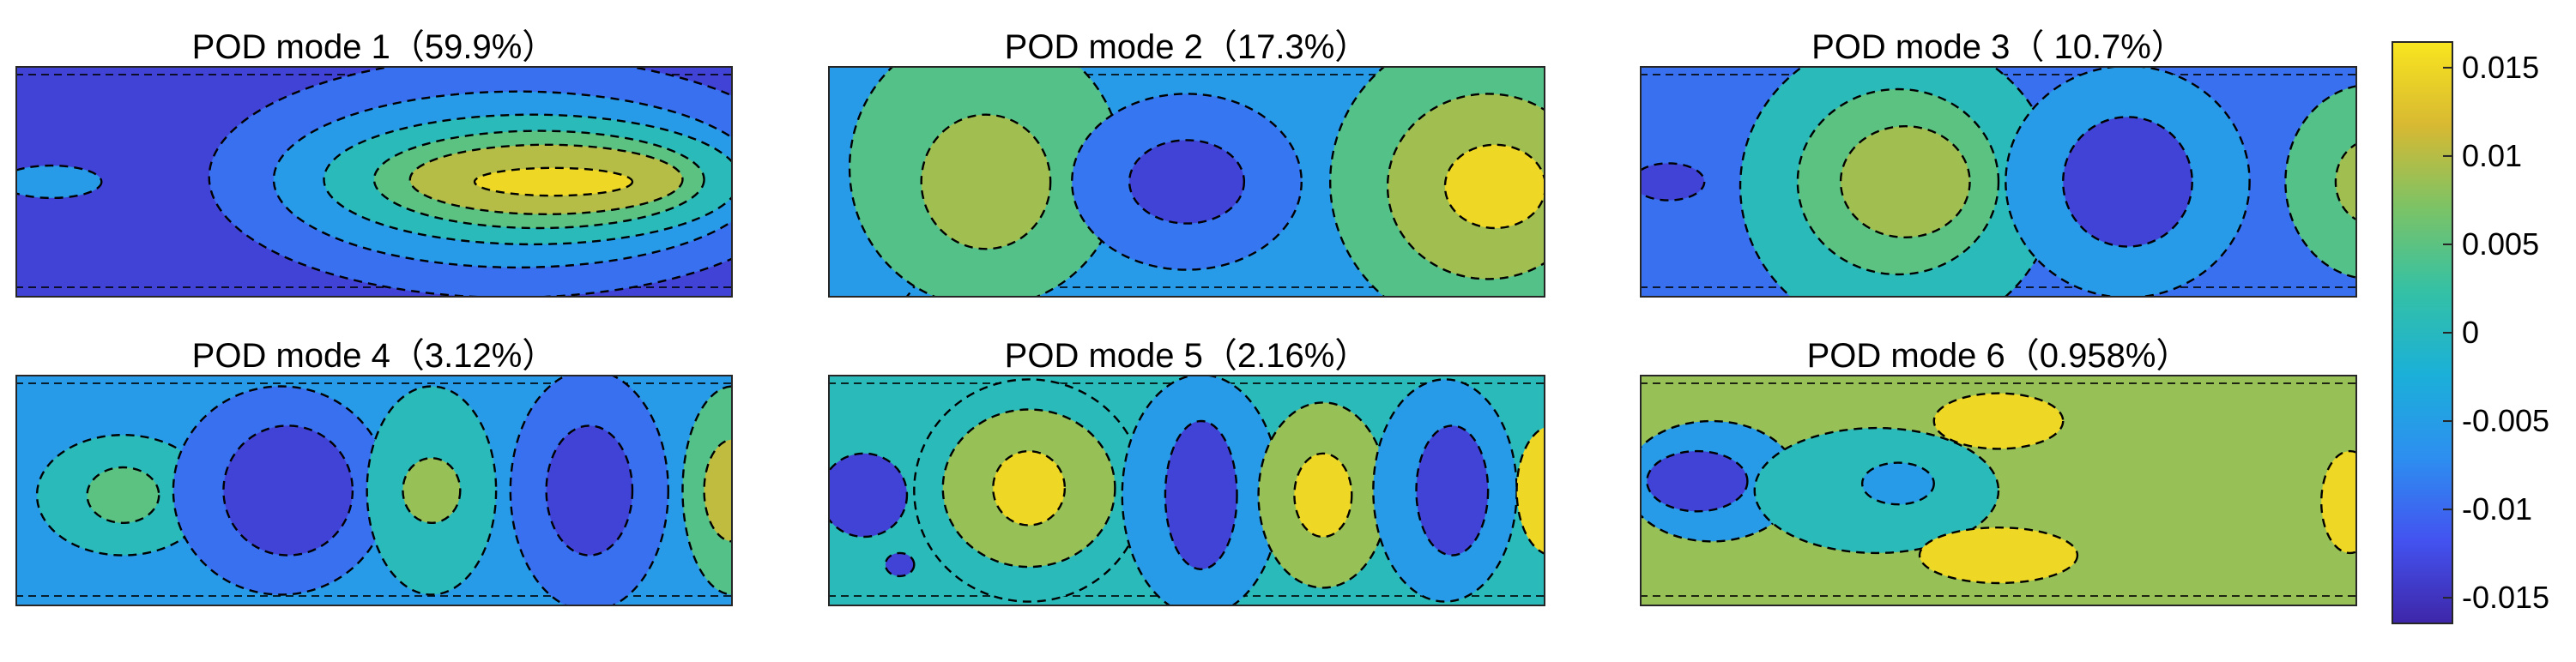 Image resolution: width=2576 pixels, height=662 pixels. What do you see at coordinates (2506, 421) in the screenshot?
I see `colorbar-tick-label: -0.005` at bounding box center [2506, 421].